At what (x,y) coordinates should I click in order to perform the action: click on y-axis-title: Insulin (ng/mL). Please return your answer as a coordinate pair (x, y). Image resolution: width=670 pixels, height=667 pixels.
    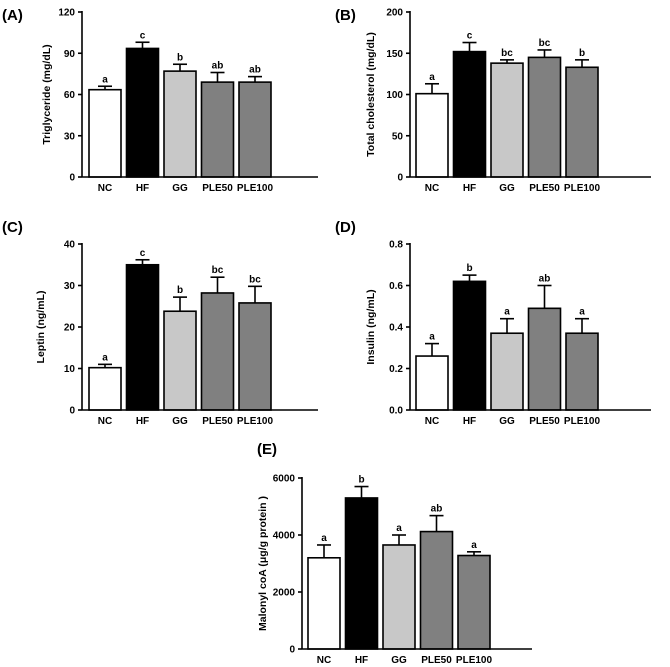
    Looking at the image, I should click on (371, 326).